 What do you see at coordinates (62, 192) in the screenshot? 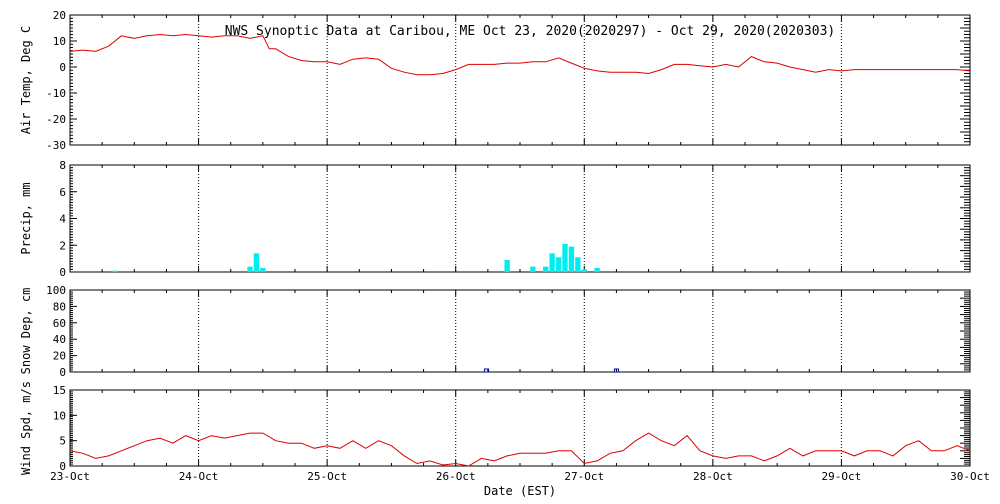
I see `y-tick-label: 6` at bounding box center [62, 192].